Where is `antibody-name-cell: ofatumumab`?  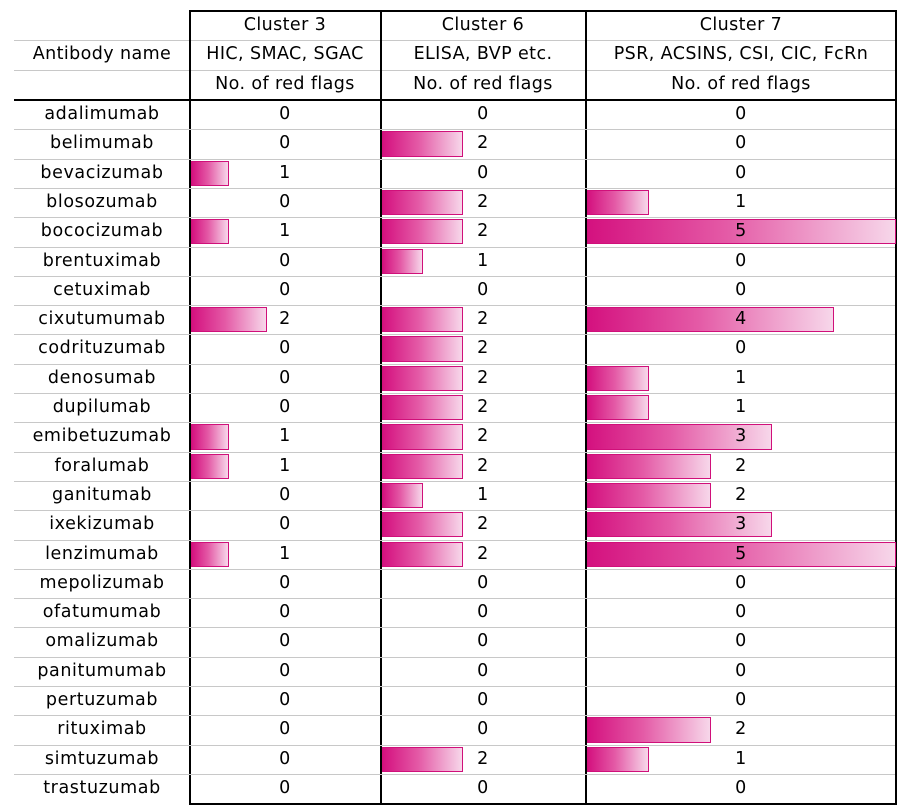
antibody-name-cell: ofatumumab is located at coordinates (102, 612).